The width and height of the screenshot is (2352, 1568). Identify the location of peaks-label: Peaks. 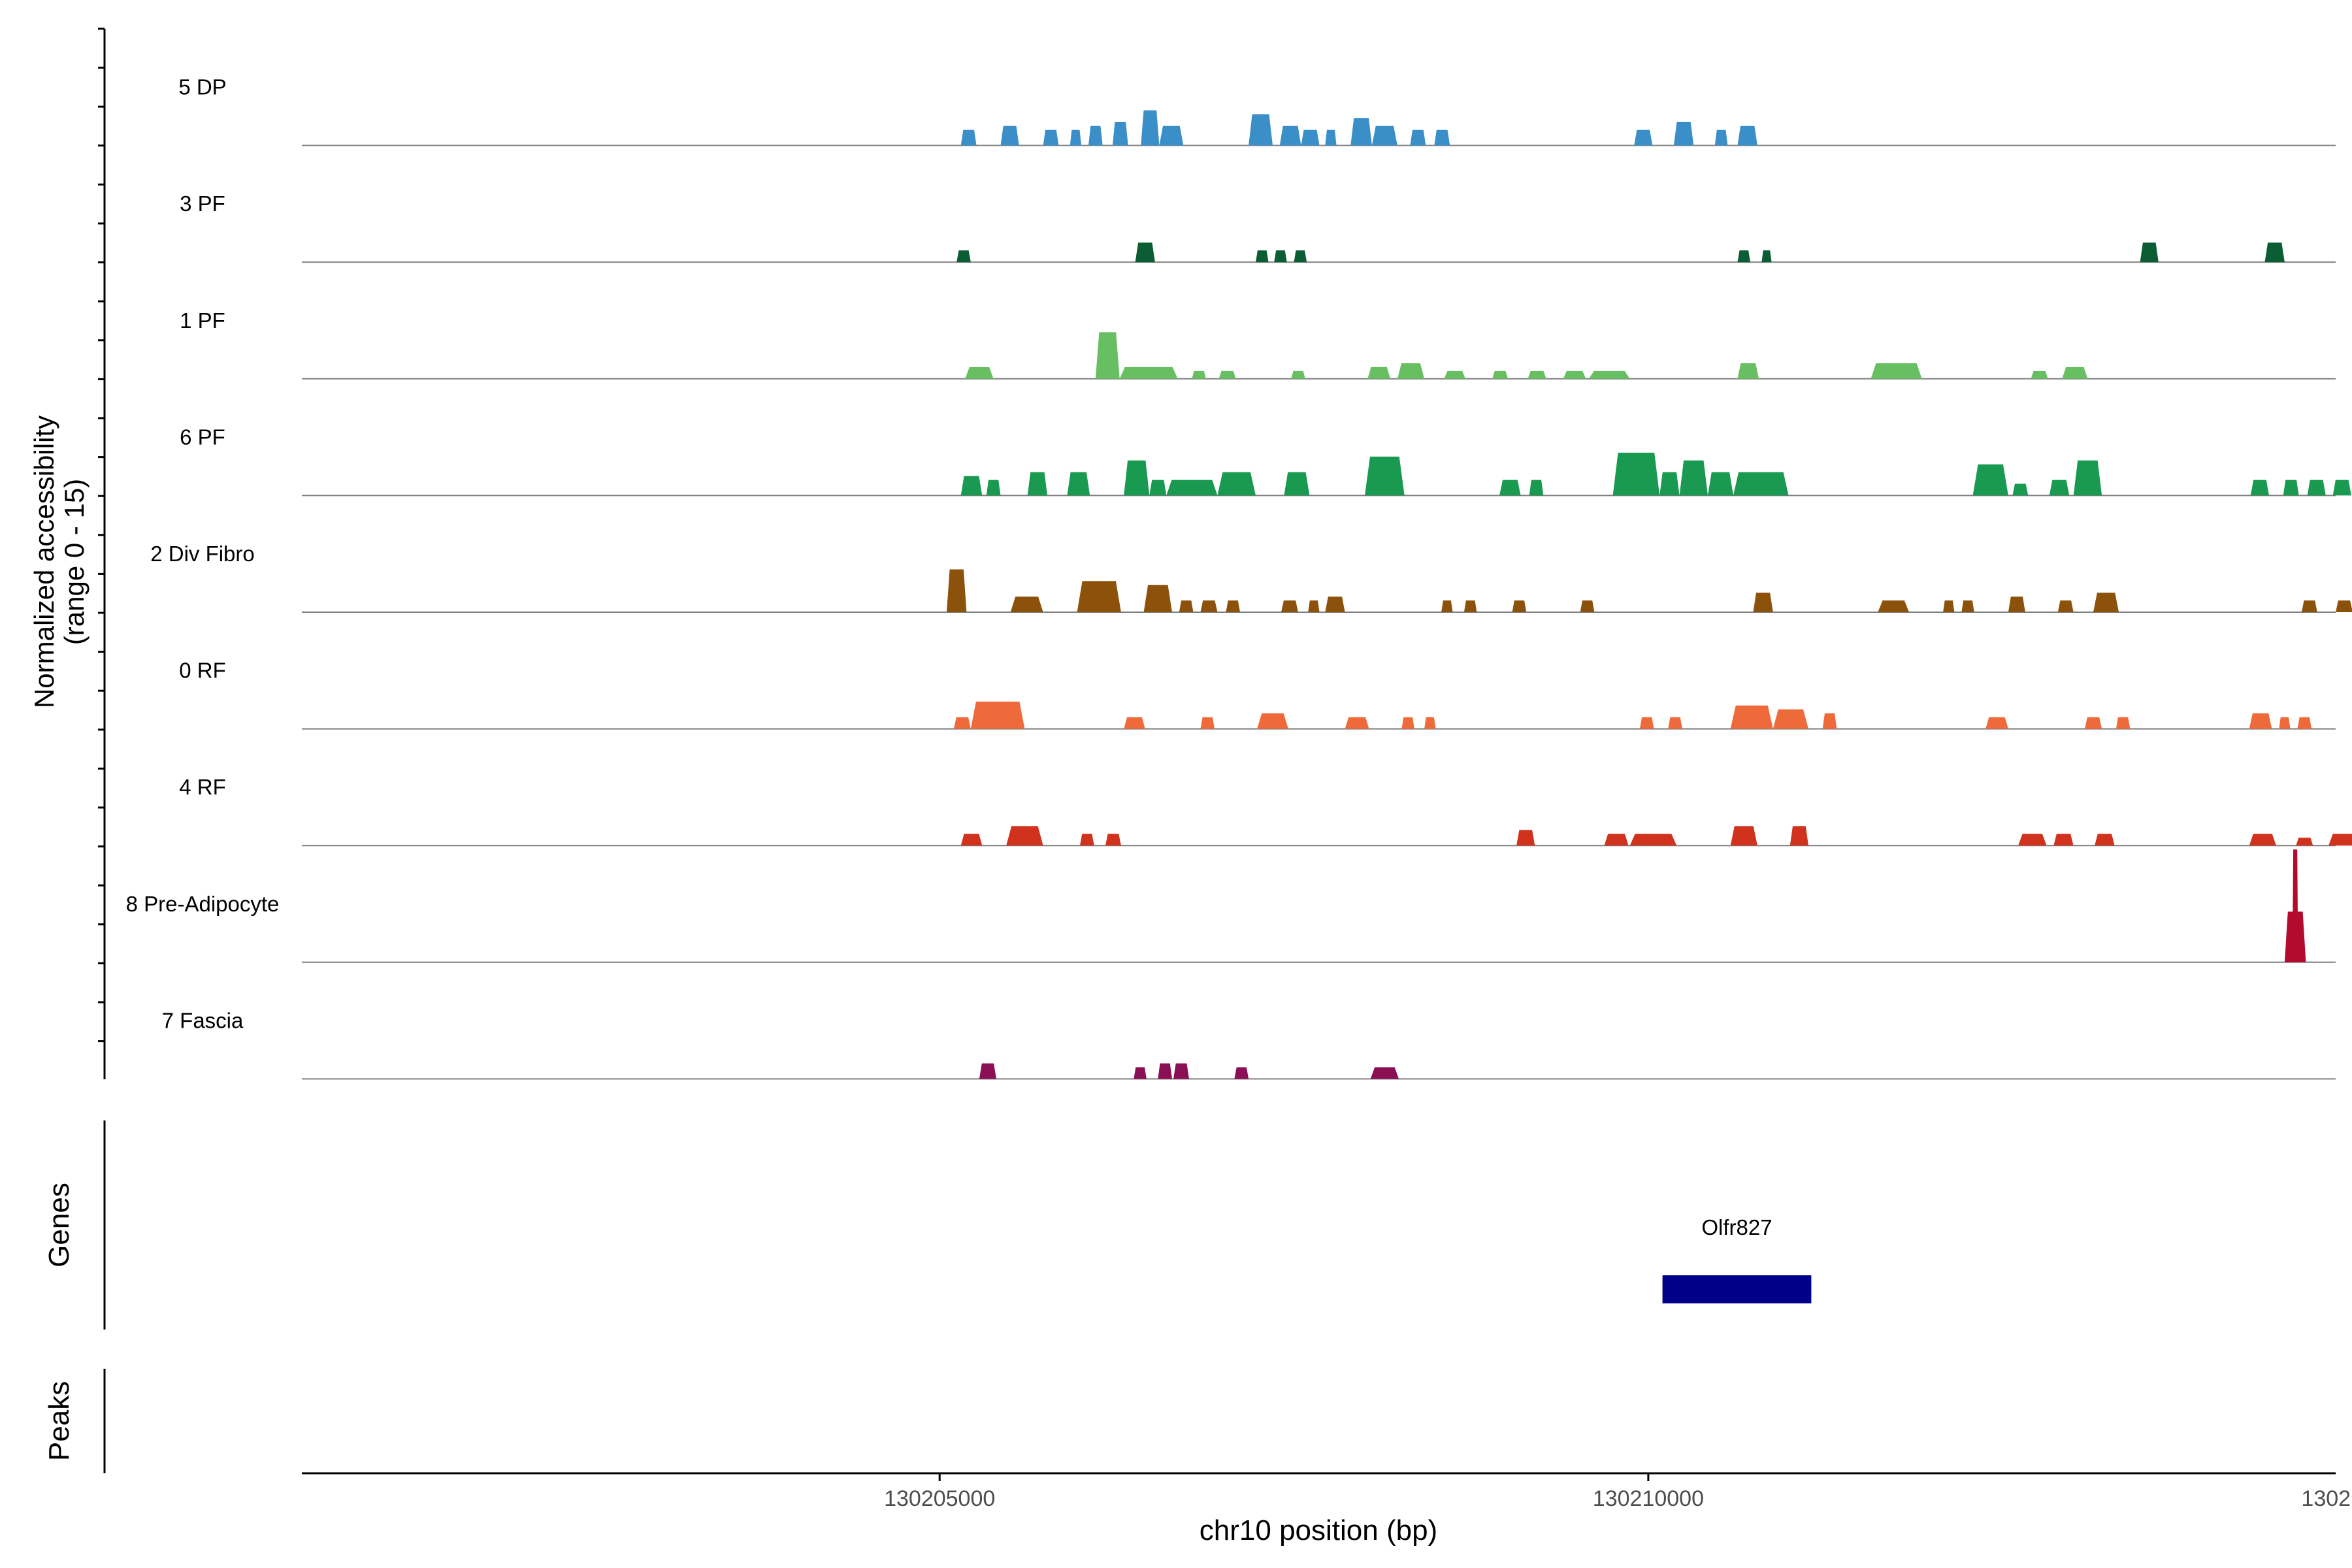
(59, 1421).